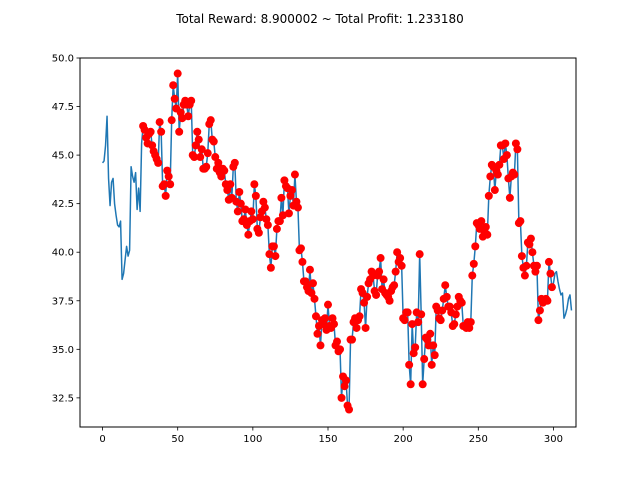  I want to click on x-tick-label: 250, so click(478, 439).